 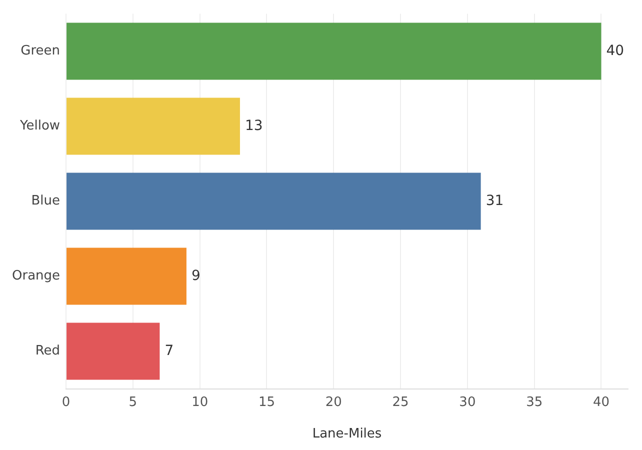 What do you see at coordinates (253, 126) in the screenshot?
I see `data-label: 13` at bounding box center [253, 126].